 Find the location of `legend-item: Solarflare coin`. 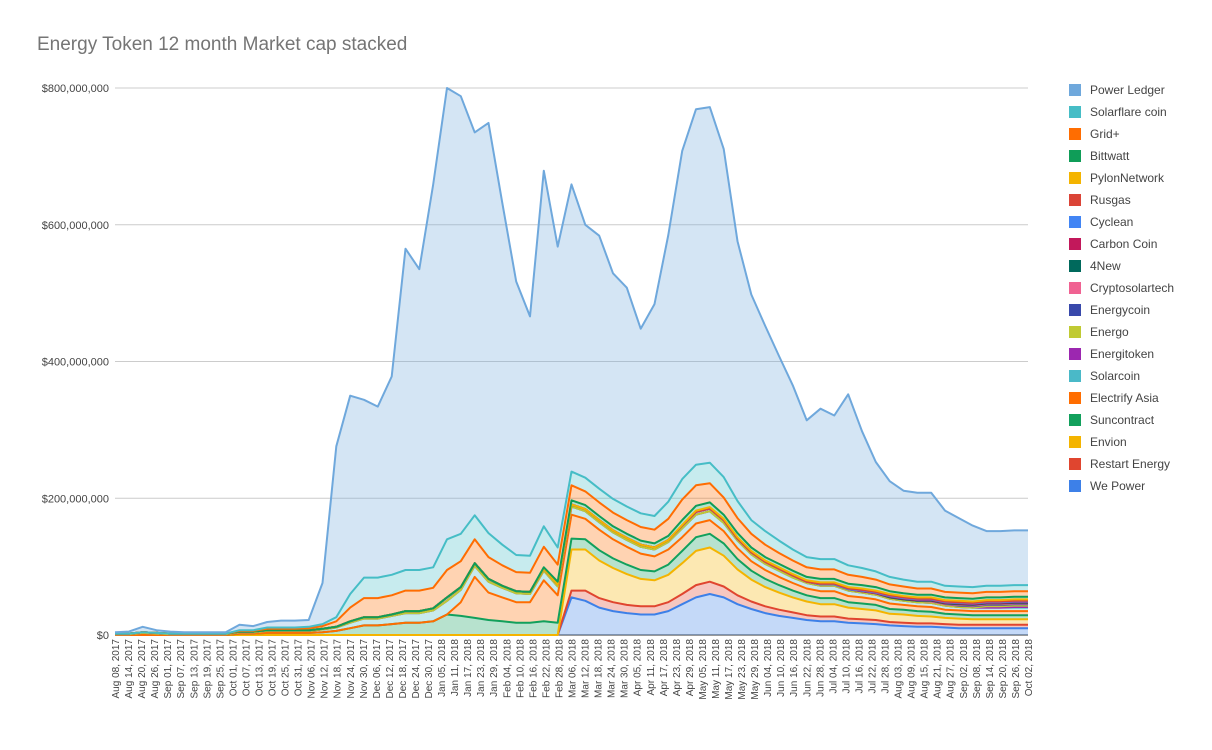

legend-item: Solarflare coin is located at coordinates (1139, 112).